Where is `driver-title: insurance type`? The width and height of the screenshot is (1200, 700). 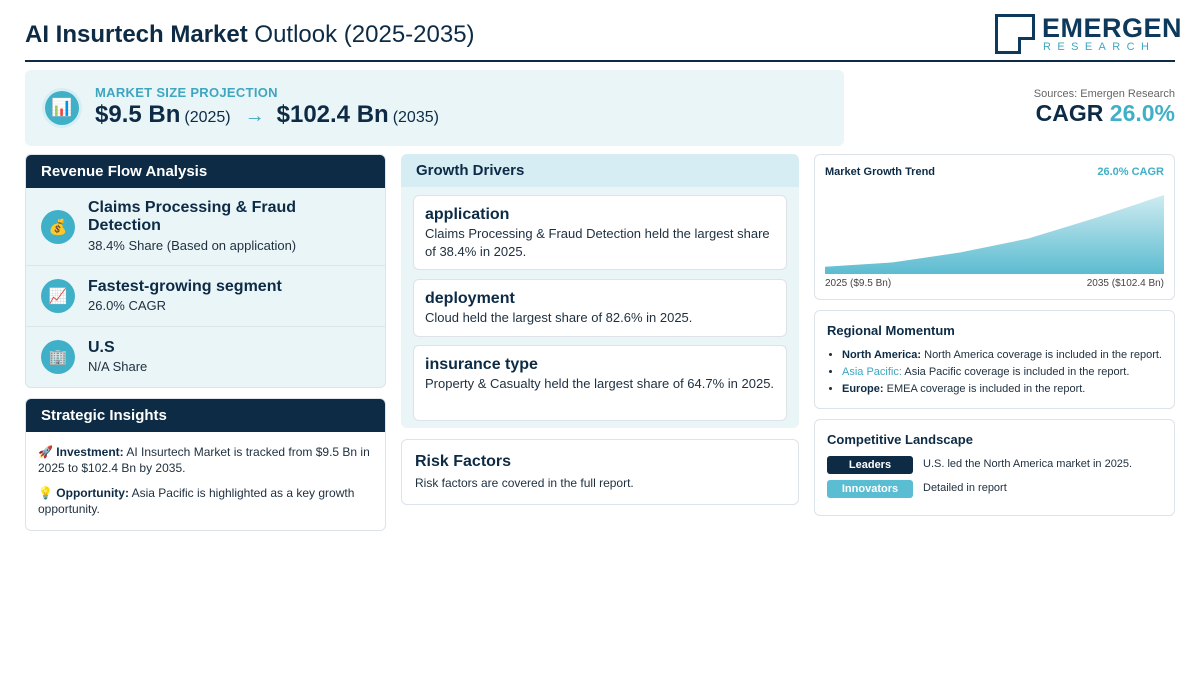
driver-title: insurance type is located at coordinates (481, 364).